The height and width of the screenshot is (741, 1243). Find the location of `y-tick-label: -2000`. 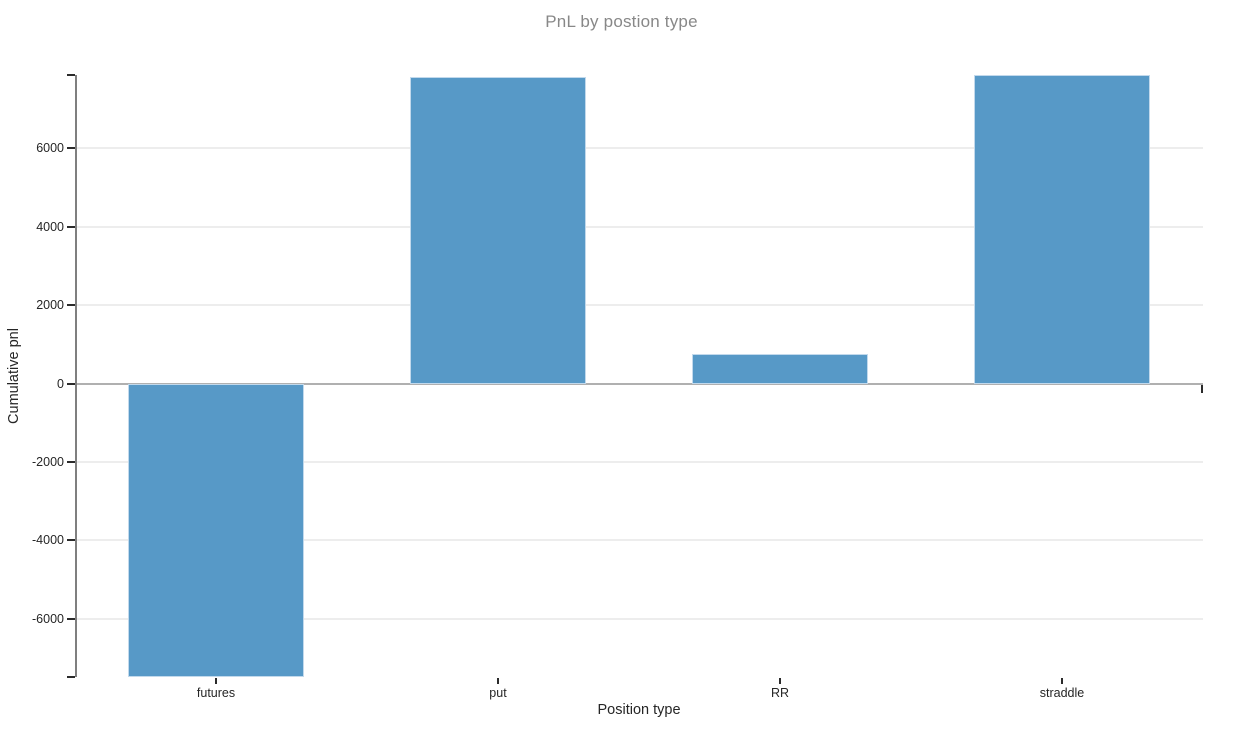

y-tick-label: -2000 is located at coordinates (48, 461).